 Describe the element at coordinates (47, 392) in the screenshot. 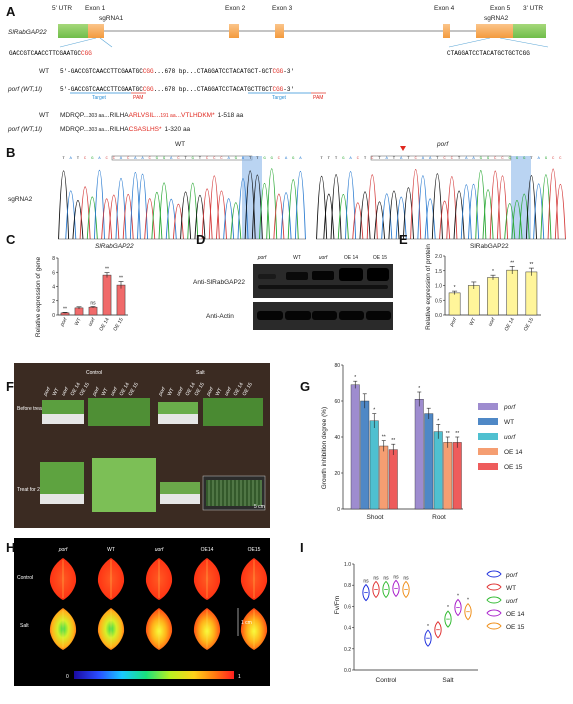

I see `line-label: porf` at that location.